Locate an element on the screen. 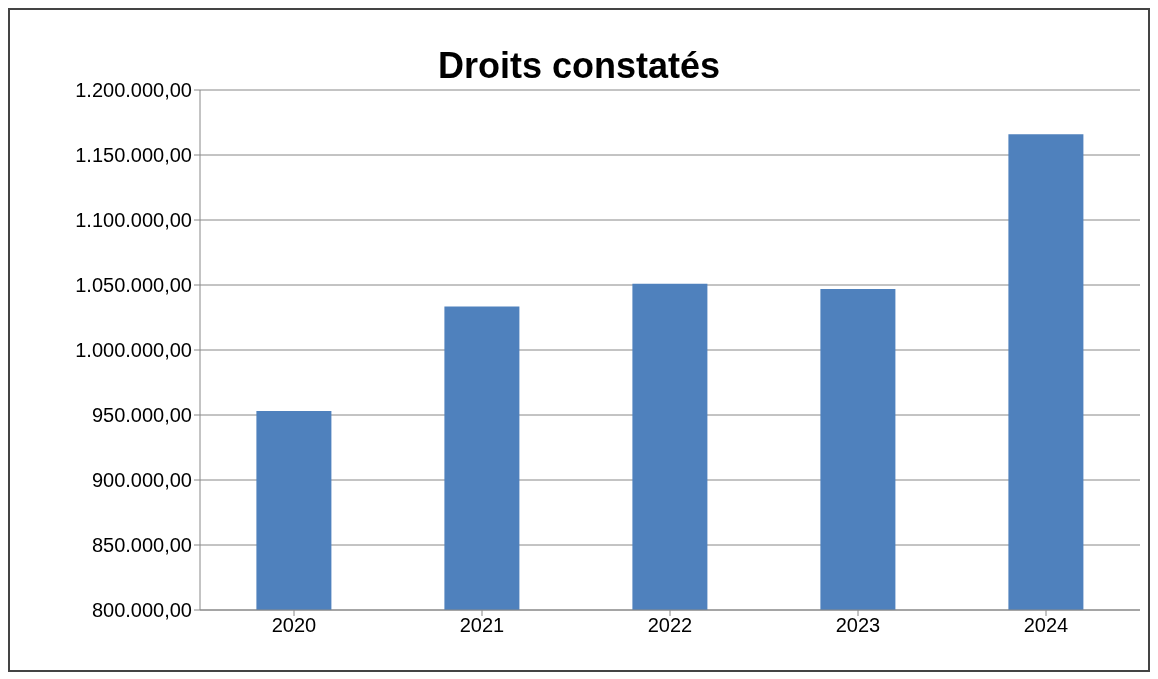 The height and width of the screenshot is (679, 1158). y-tick-label: 1.150.000,00 is located at coordinates (133, 155).